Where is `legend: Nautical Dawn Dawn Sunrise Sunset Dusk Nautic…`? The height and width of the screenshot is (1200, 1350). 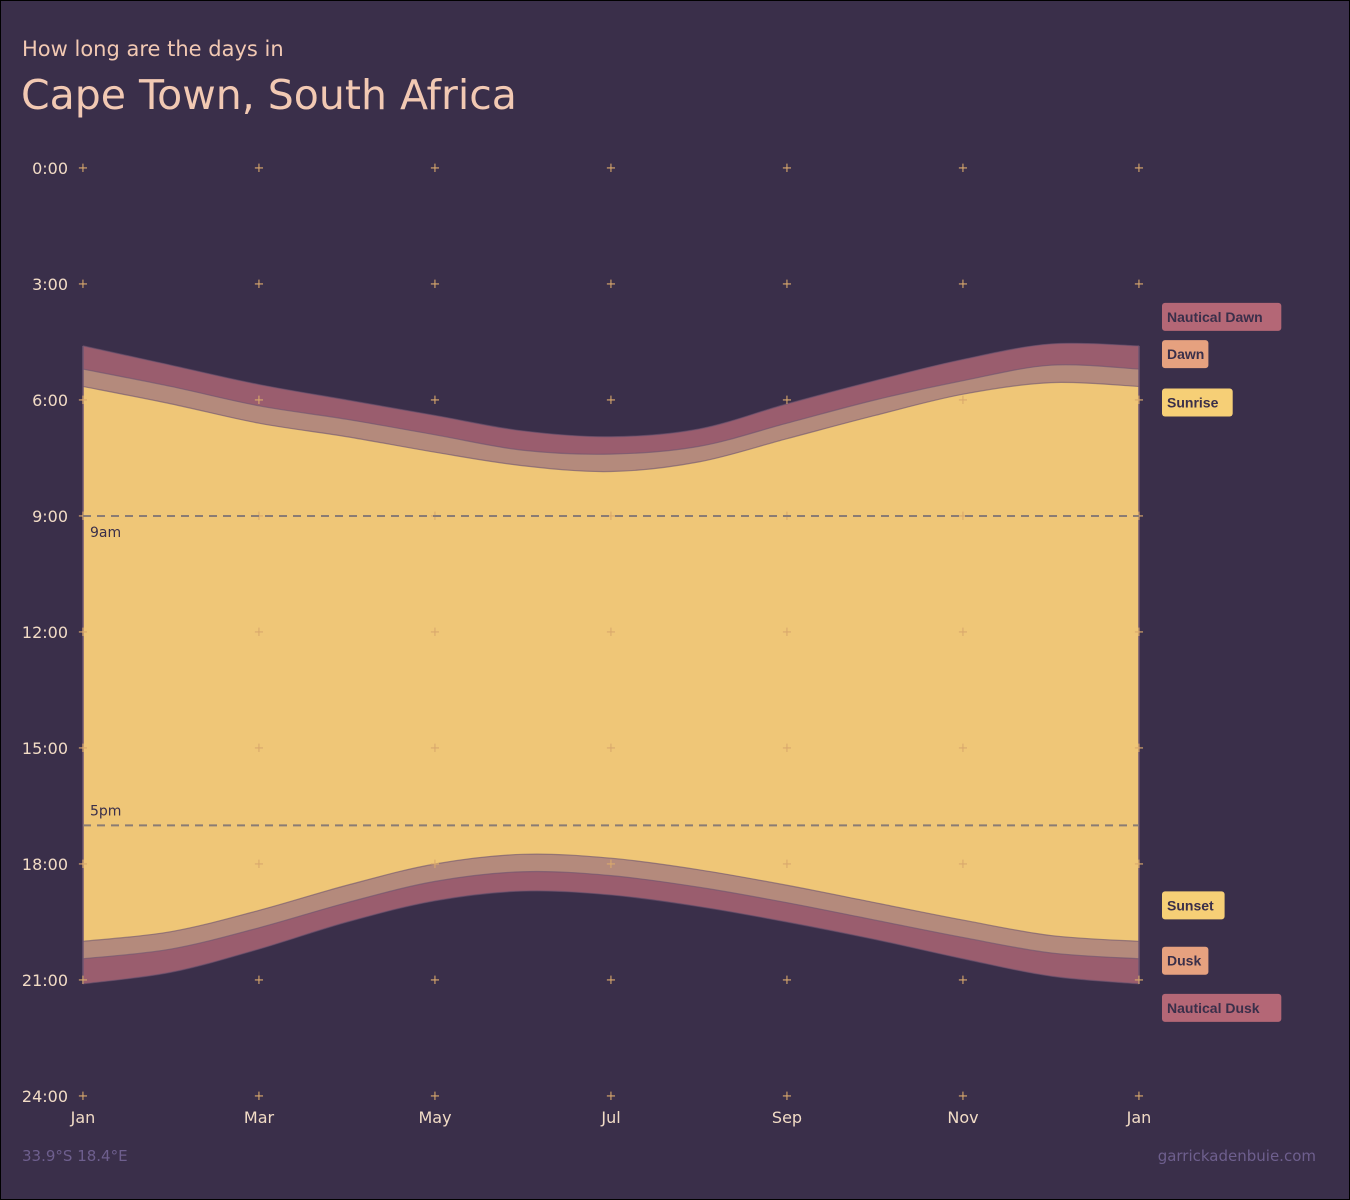
legend: Nautical Dawn Dawn Sunrise Sunset Dusk Nautic… is located at coordinates (1222, 662).